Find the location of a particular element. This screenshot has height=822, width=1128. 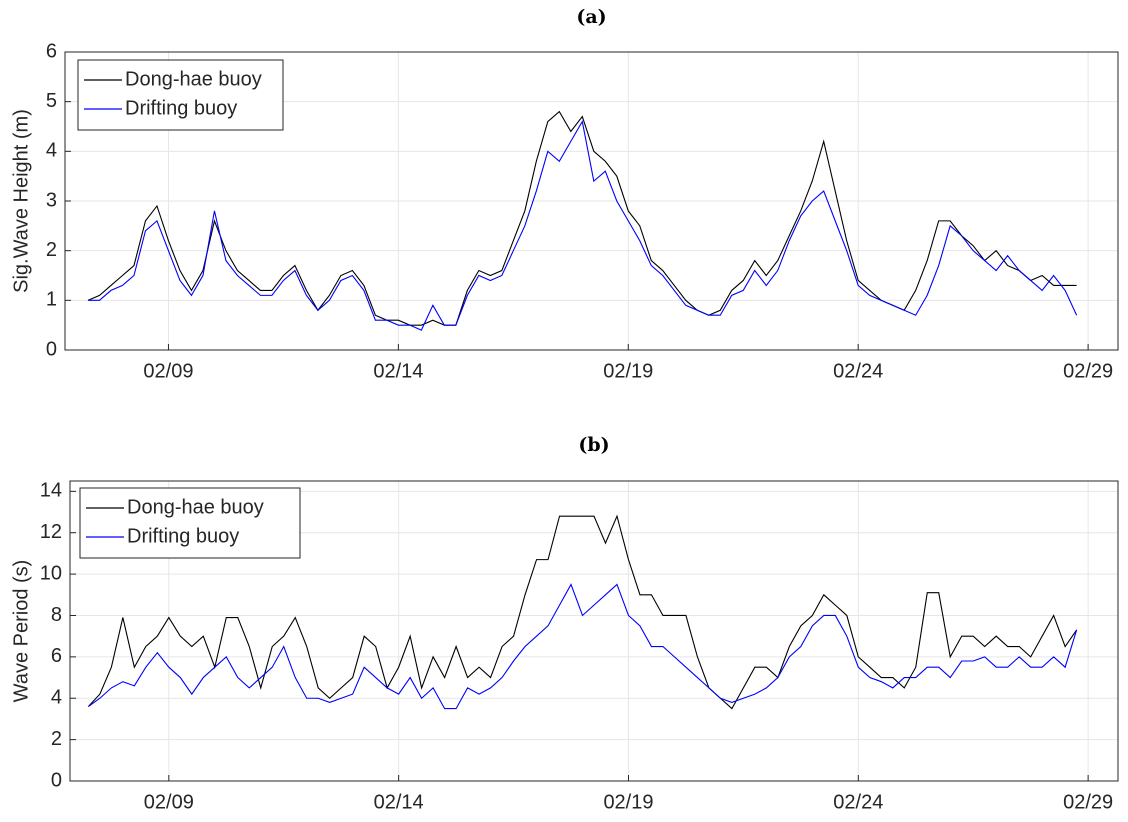

chart-title: (a) is located at coordinates (591, 17).